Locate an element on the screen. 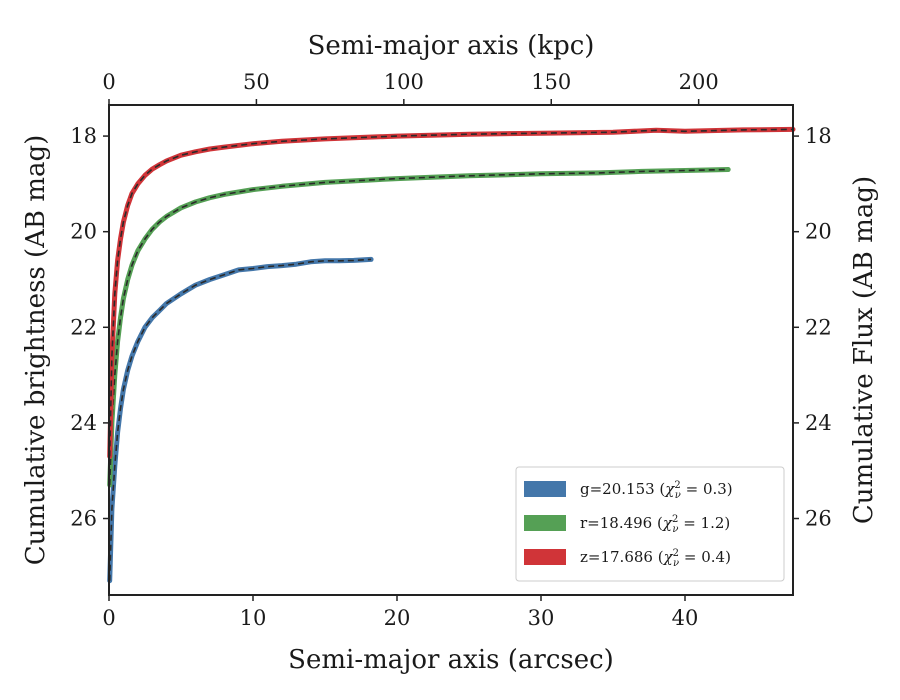 The height and width of the screenshot is (700, 900). y-tick-label: 18 is located at coordinates (83, 136).